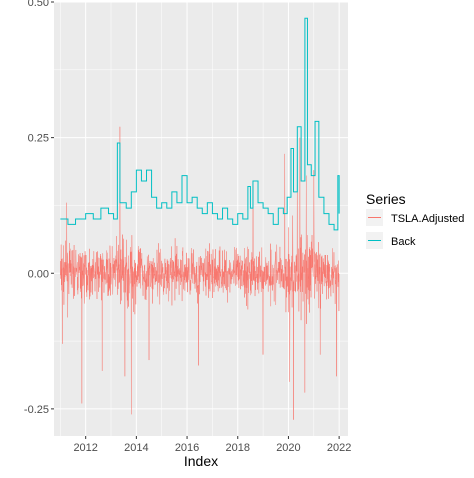 The image size is (474, 478). I want to click on y-tick-label: -0.25, so click(36, 410).